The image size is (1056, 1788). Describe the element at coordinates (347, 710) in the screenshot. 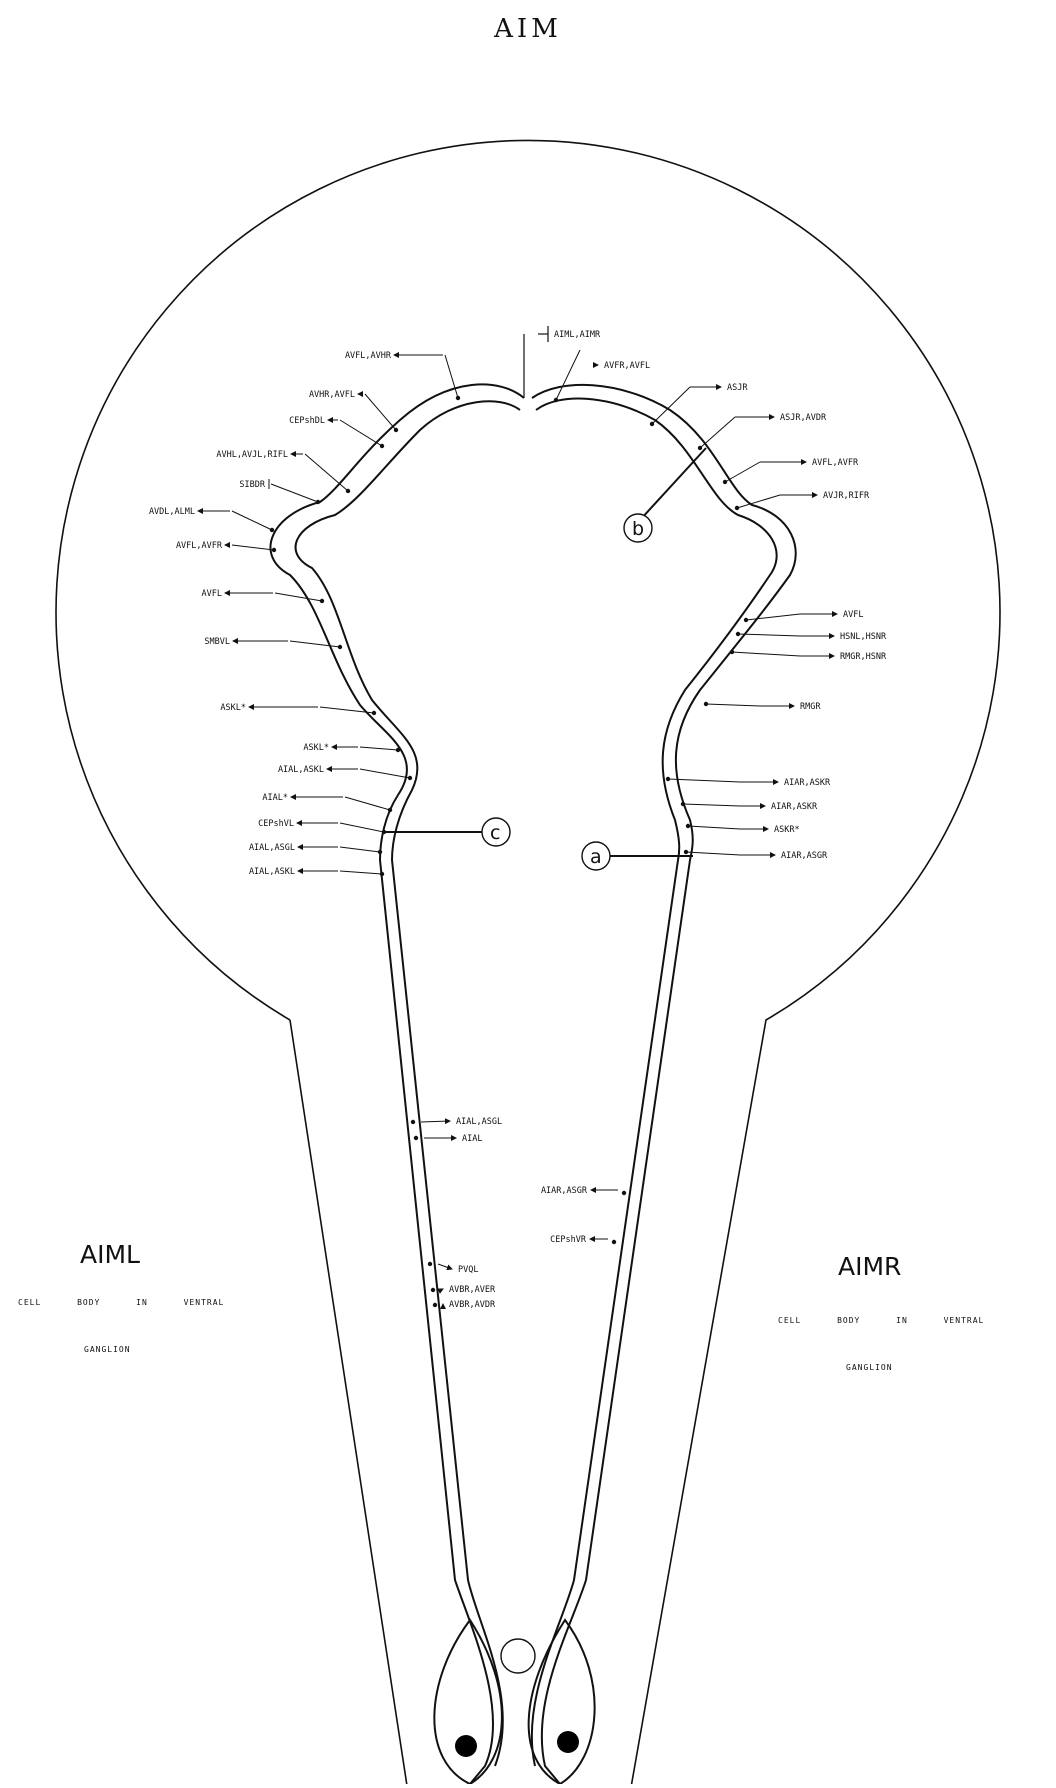

I see `label-left-9-lead` at that location.